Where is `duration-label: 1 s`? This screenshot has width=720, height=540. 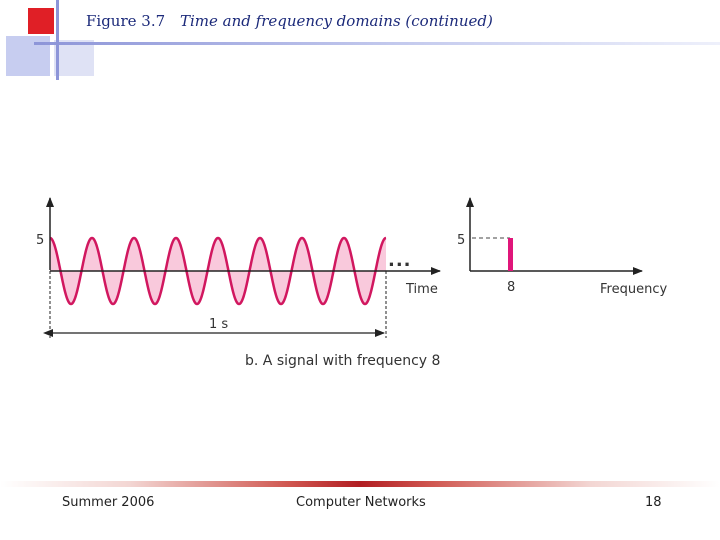 duration-label: 1 s is located at coordinates (218, 324).